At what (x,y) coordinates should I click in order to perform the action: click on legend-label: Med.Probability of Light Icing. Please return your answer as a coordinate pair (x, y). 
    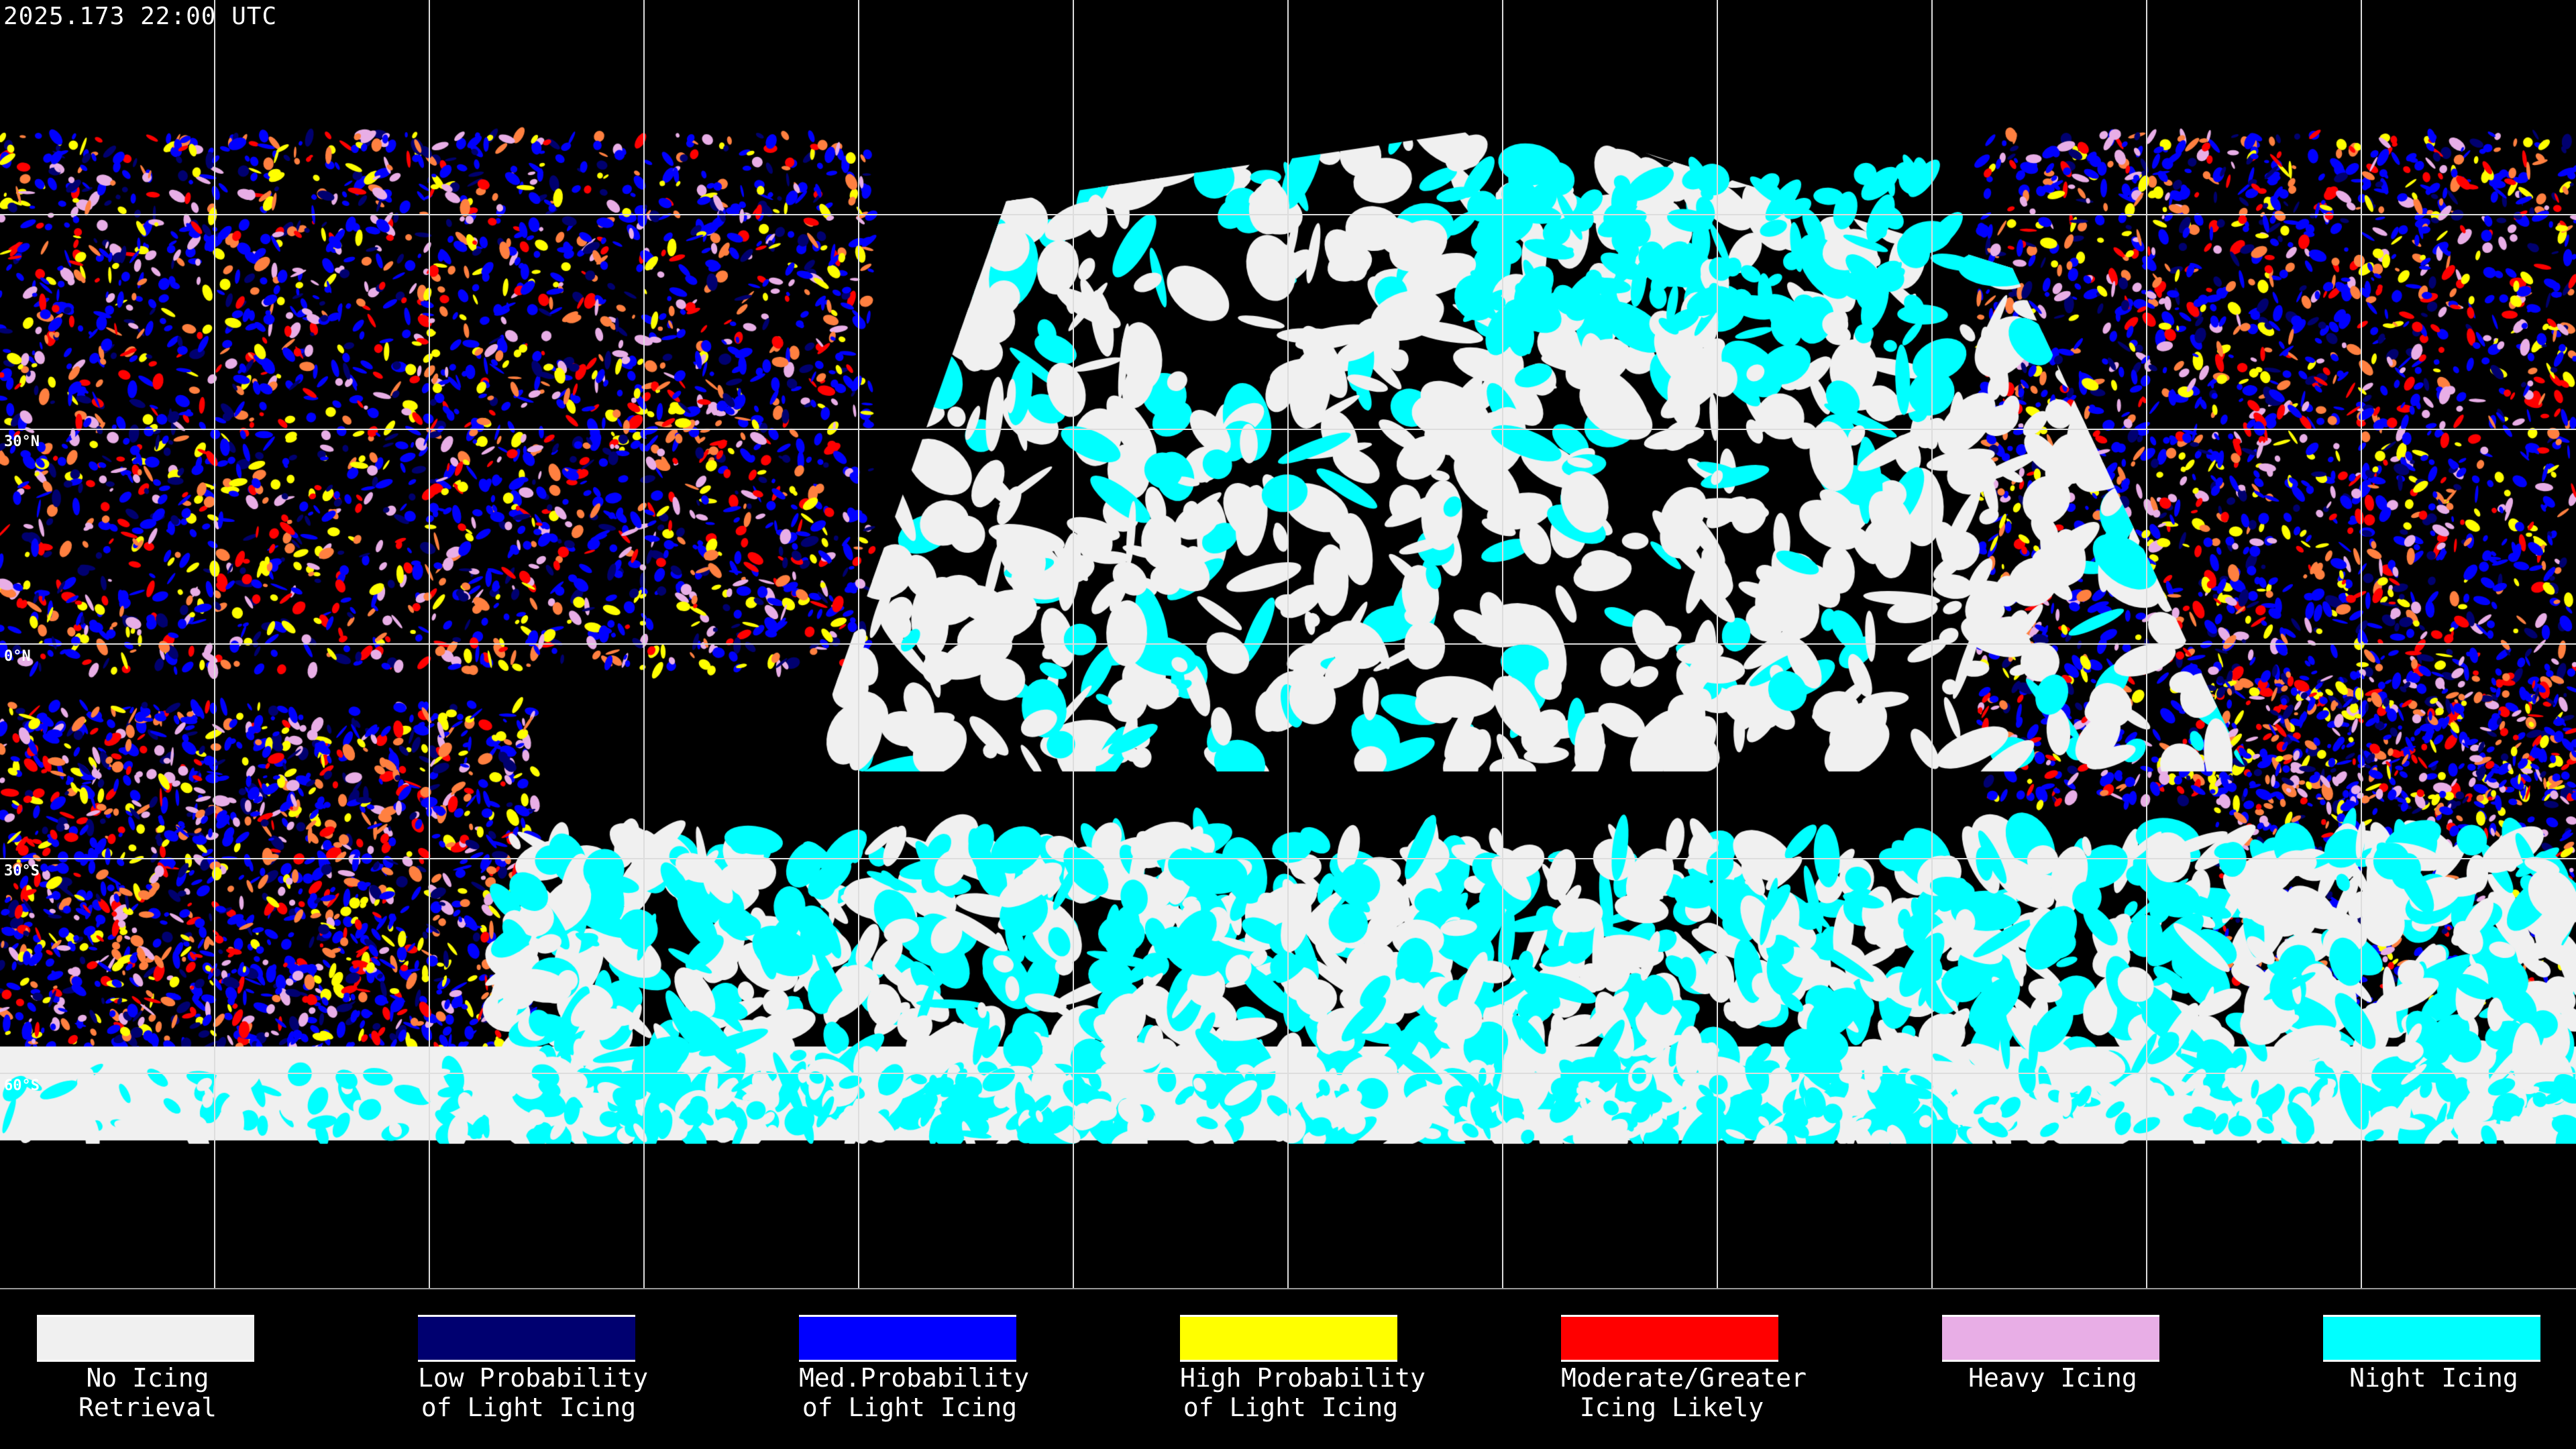
    Looking at the image, I should click on (914, 1392).